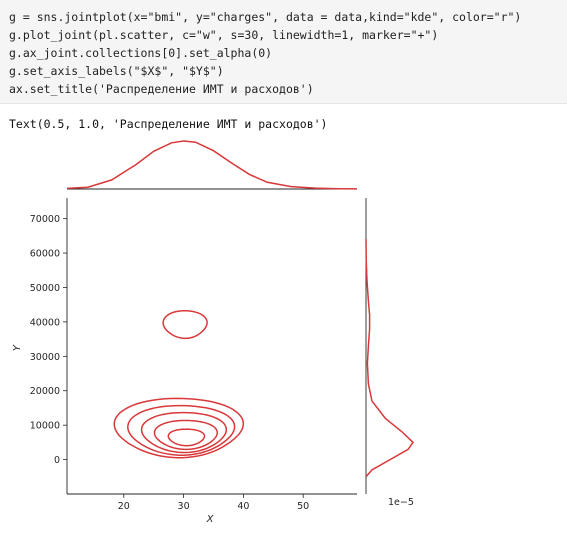  What do you see at coordinates (389, 358) in the screenshot?
I see `right-marginal-kde` at bounding box center [389, 358].